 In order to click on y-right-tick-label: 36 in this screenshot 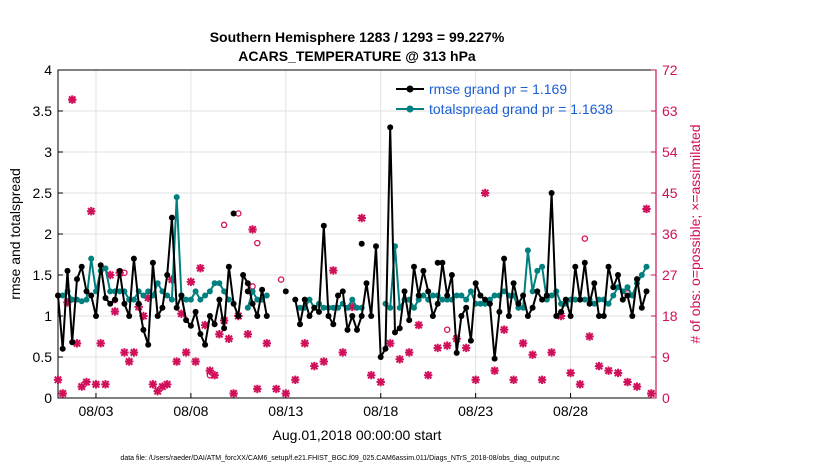, I will do `click(670, 234)`.